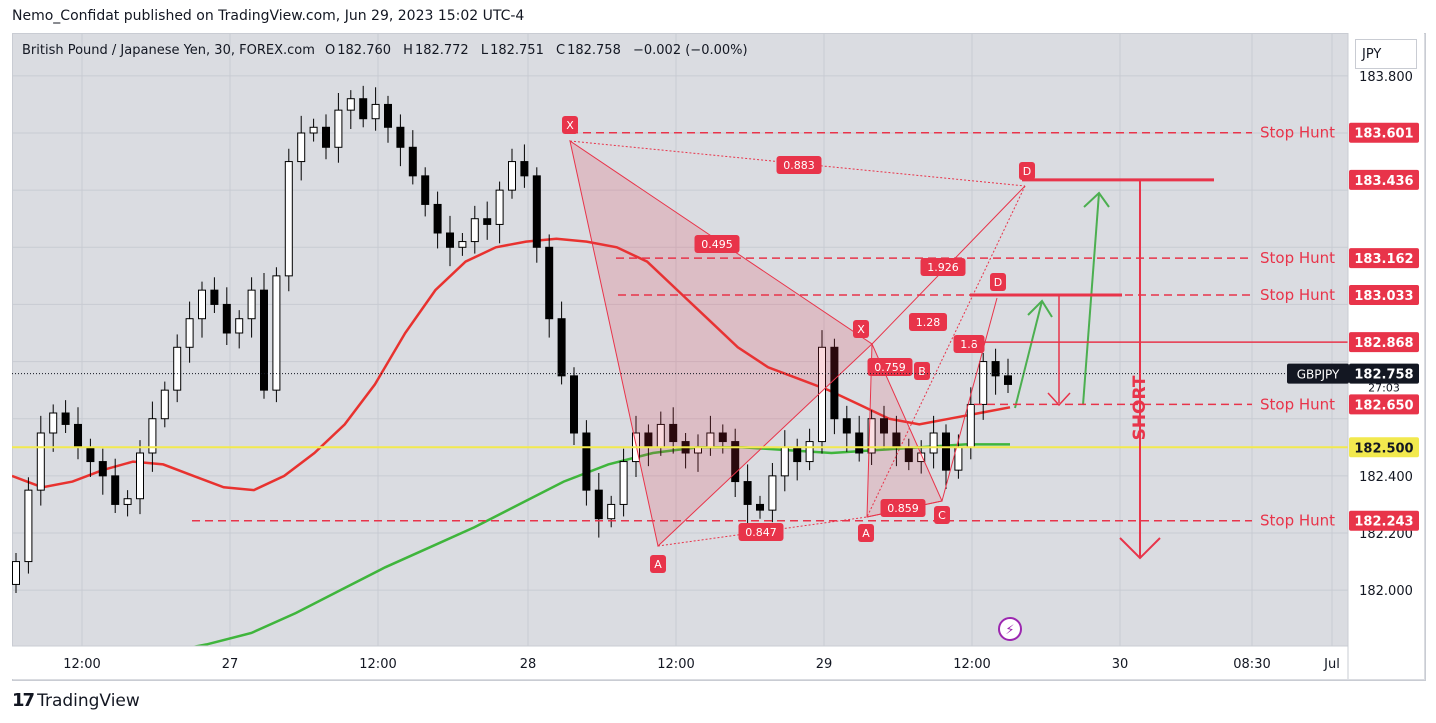 This screenshot has width=1436, height=723. Describe the element at coordinates (943, 267) in the screenshot. I see `ratio-label: 1.926` at that location.